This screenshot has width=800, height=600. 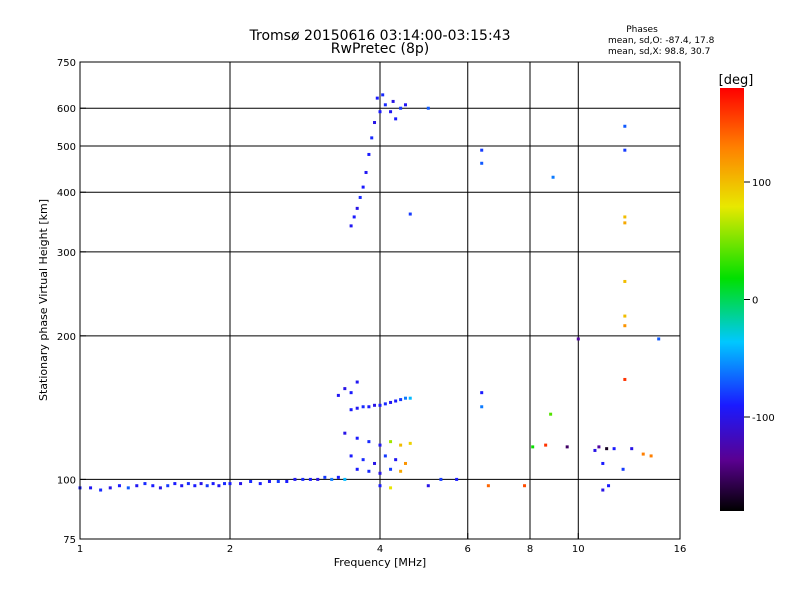 What do you see at coordinates (380, 549) in the screenshot?
I see `x-tick-label: 4` at bounding box center [380, 549].